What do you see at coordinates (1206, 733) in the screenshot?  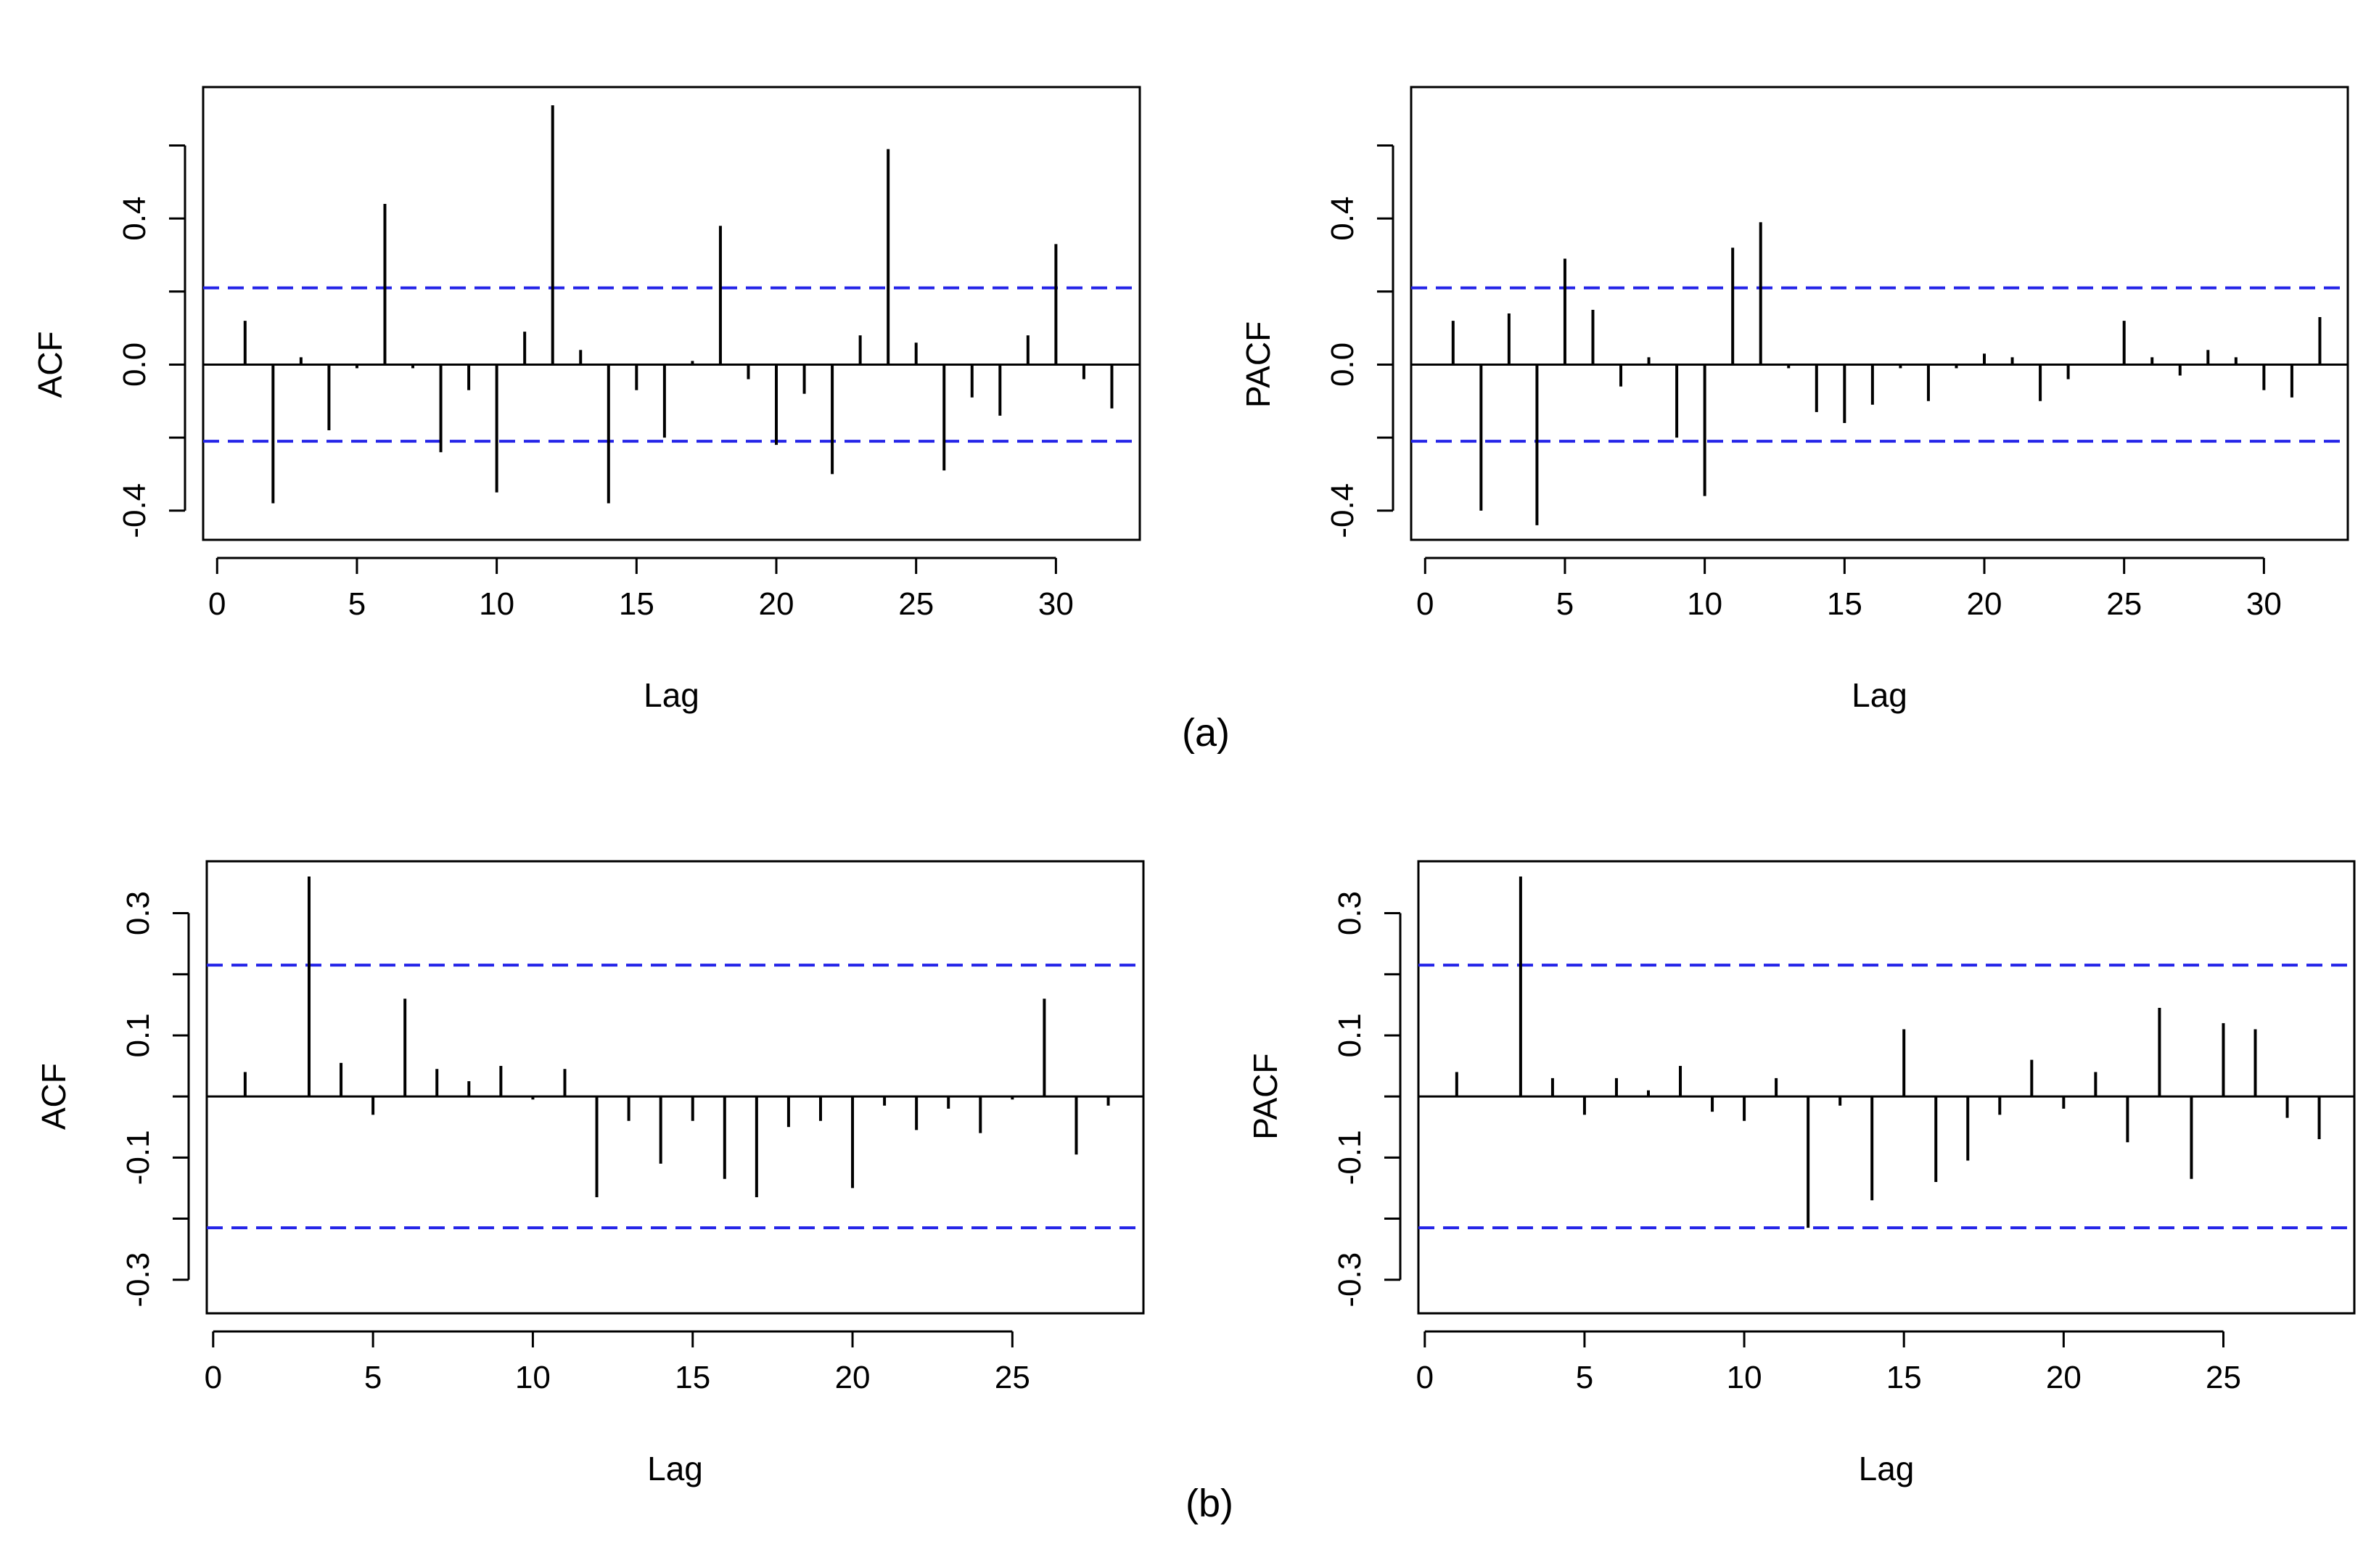 I see `caption-a: (a)` at bounding box center [1206, 733].